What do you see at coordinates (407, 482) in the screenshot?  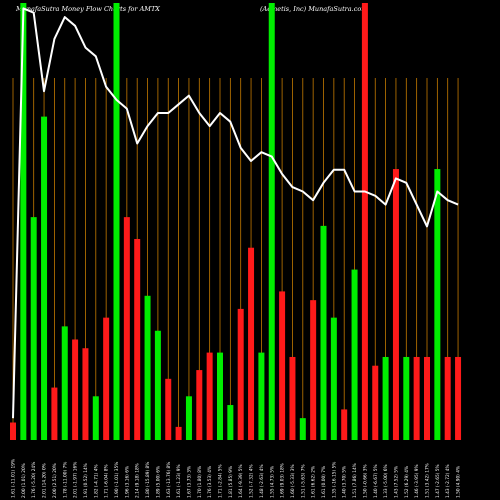 I see `x-tick-label: 1.52 (6.29) 4%` at bounding box center [407, 482].